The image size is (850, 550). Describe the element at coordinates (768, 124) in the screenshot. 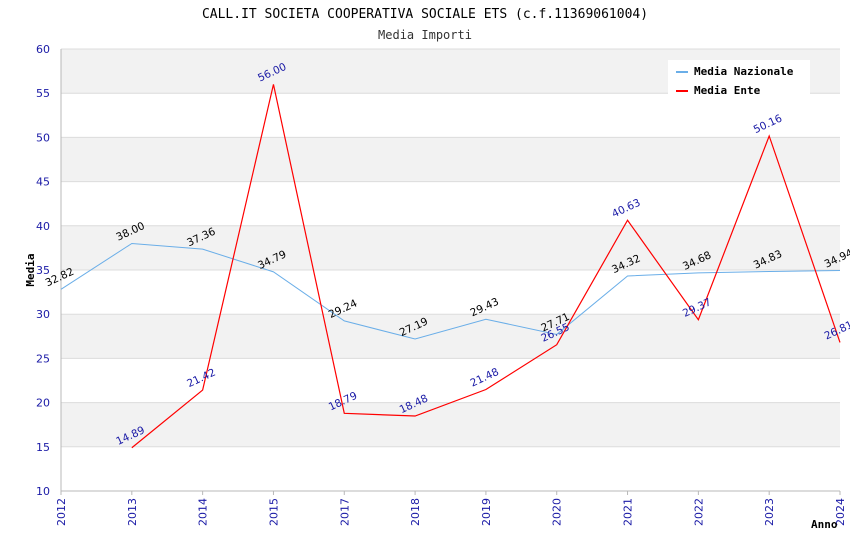

I see `data-label-media-ente: 50.16` at that location.